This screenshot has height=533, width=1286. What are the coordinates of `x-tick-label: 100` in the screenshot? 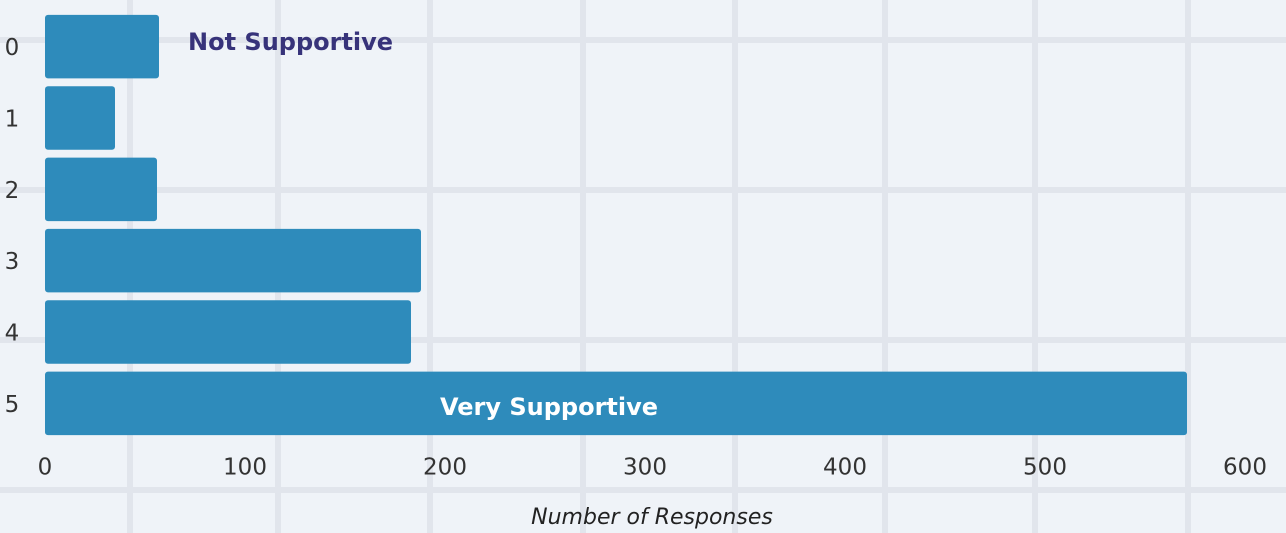 It's located at (245, 468).